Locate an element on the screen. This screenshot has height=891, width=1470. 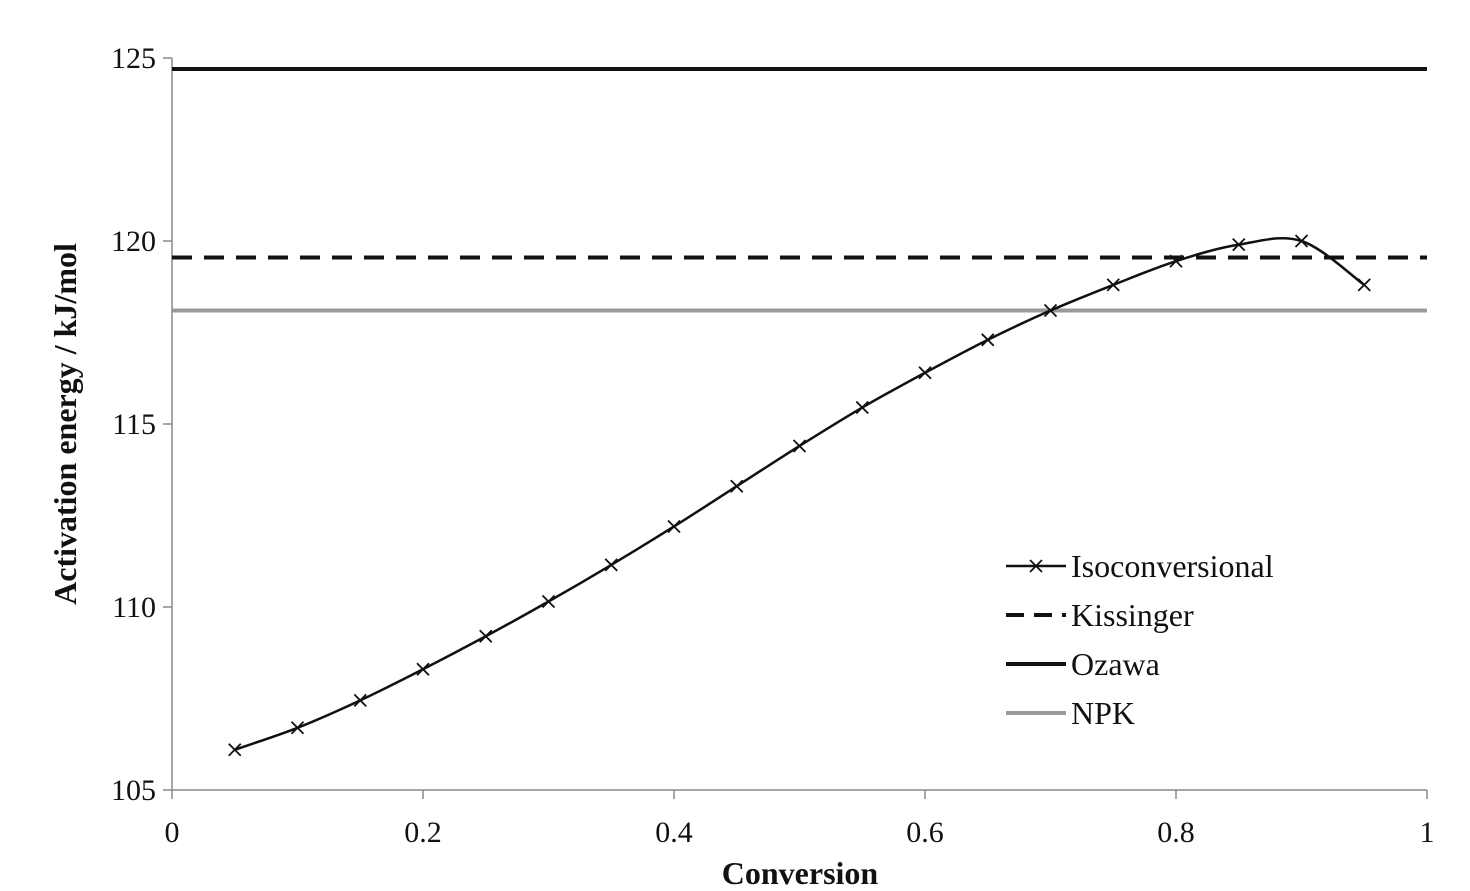
legend-label-npk: NPK is located at coordinates (1103, 713).